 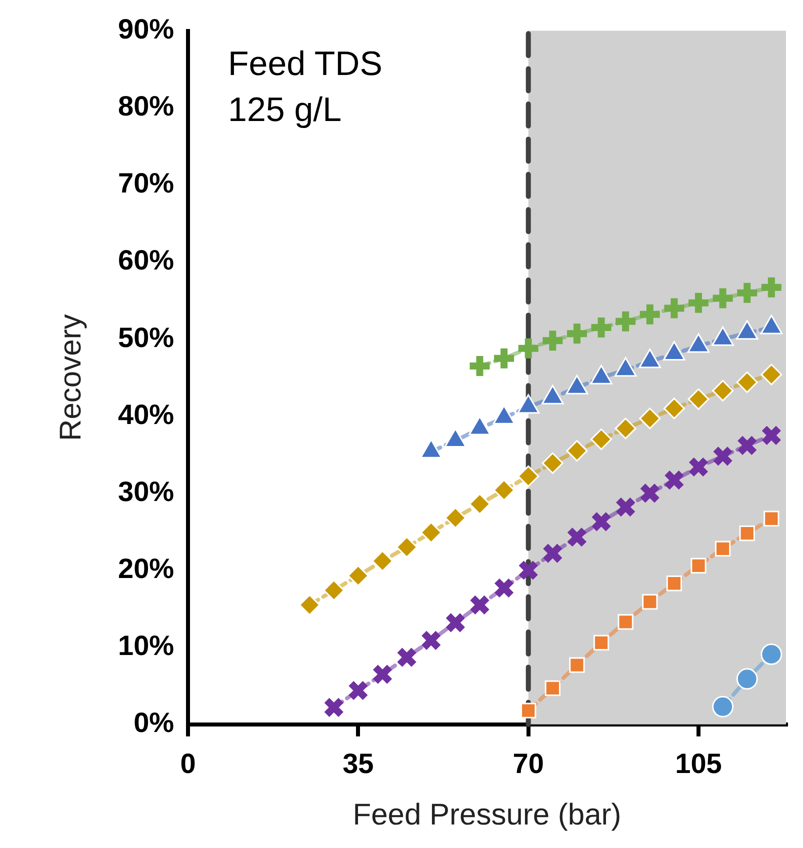 What do you see at coordinates (146, 491) in the screenshot?
I see `y-tick-label: 30%` at bounding box center [146, 491].